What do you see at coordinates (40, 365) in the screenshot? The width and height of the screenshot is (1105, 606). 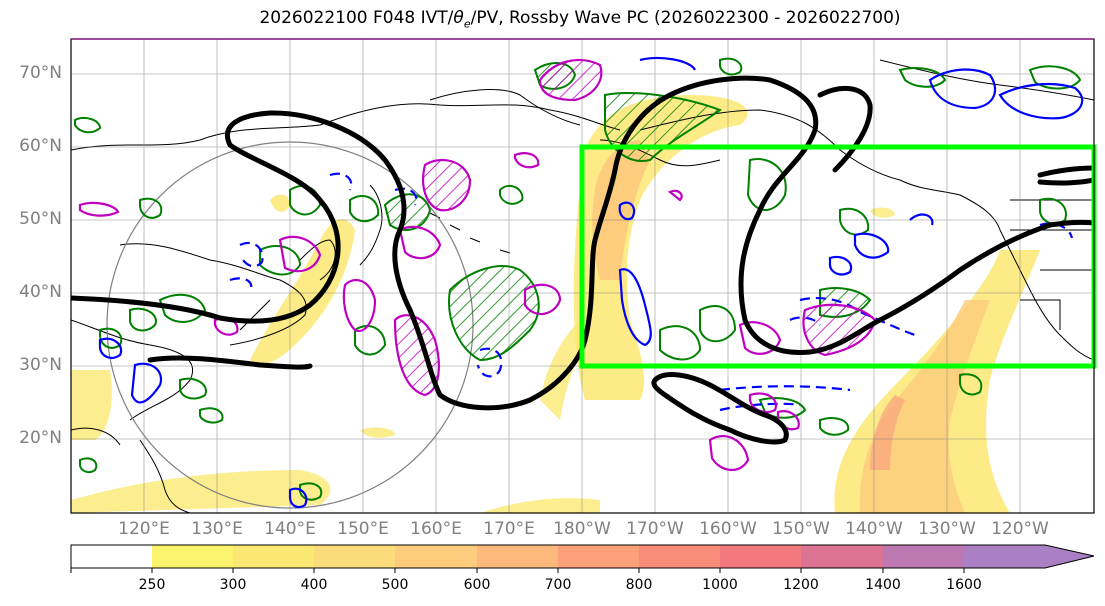 I see `lat-label-30n: 30°N` at bounding box center [40, 365].